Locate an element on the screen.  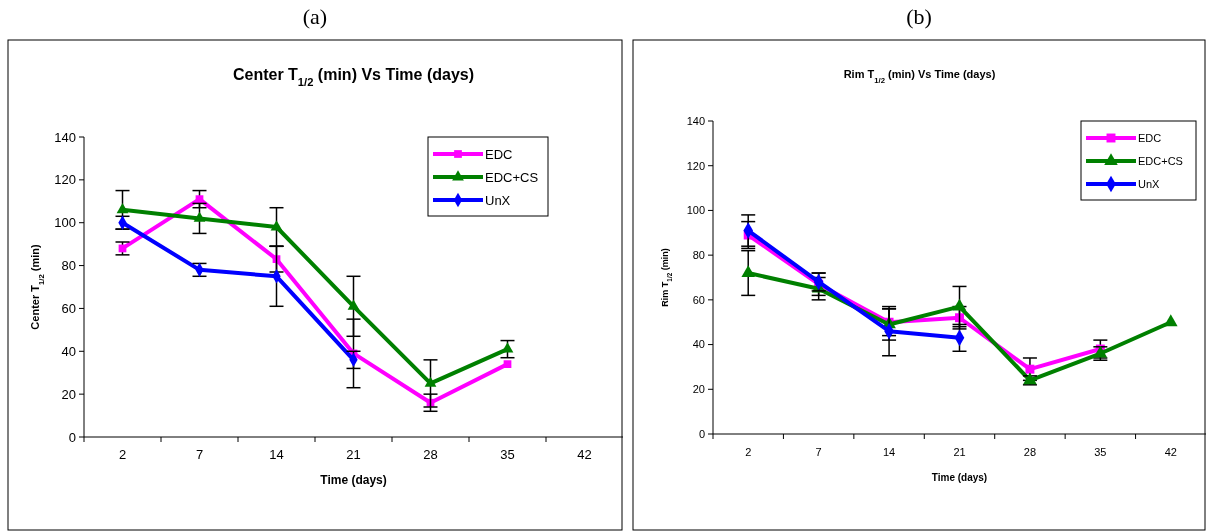
text: (b) is located at coordinates (919, 16).